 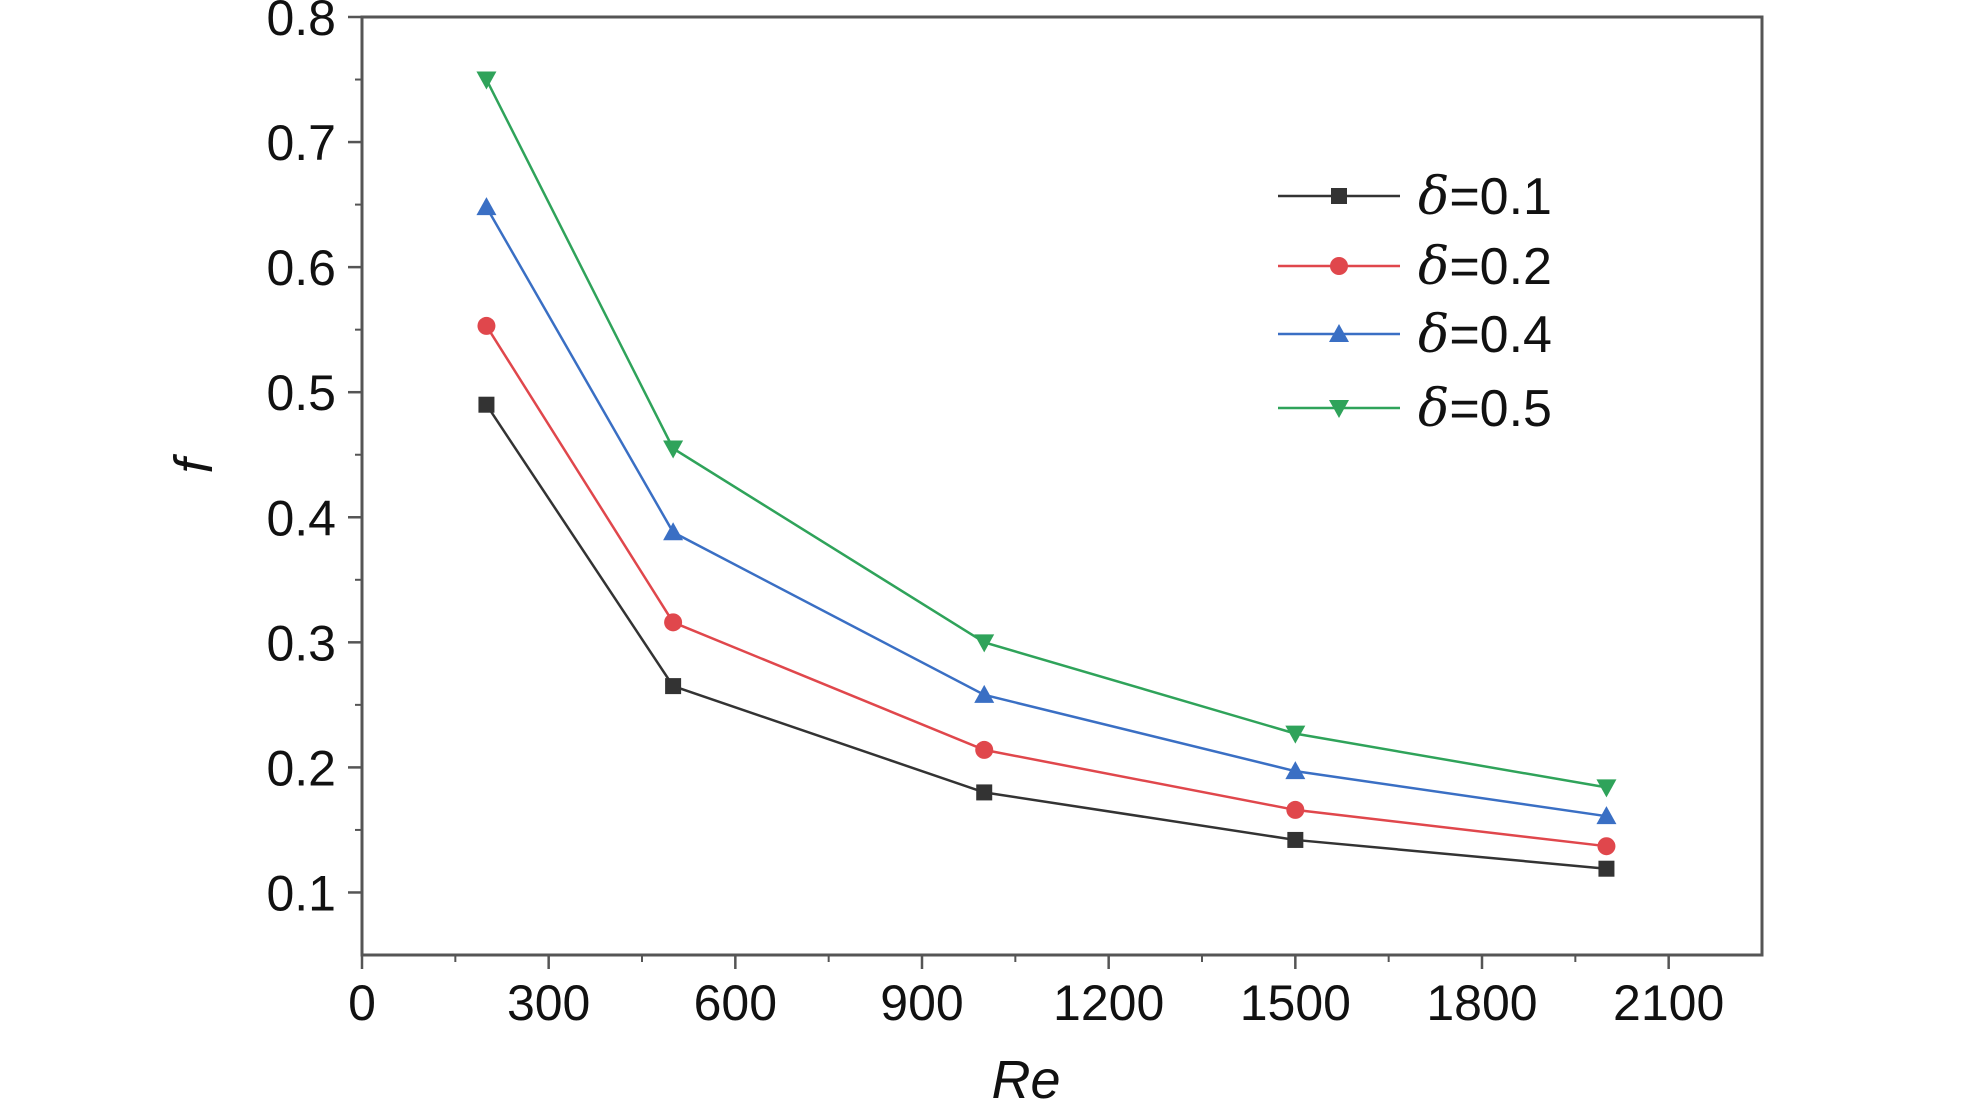 I want to click on legend-value: =0.1, so click(x=1500, y=197).